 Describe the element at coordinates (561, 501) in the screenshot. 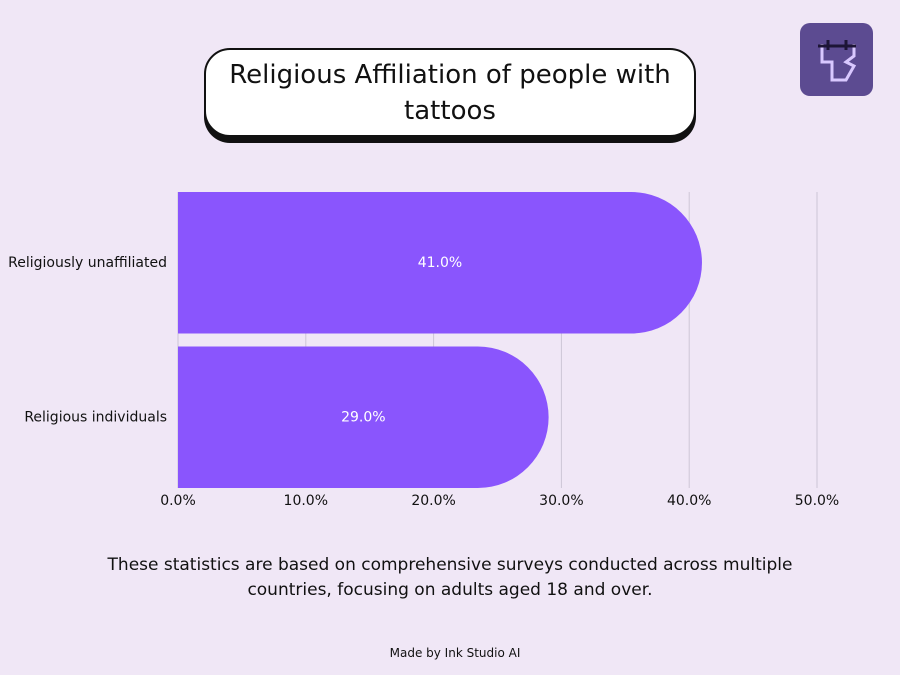

I see `x-tick-label: 30.0%` at that location.